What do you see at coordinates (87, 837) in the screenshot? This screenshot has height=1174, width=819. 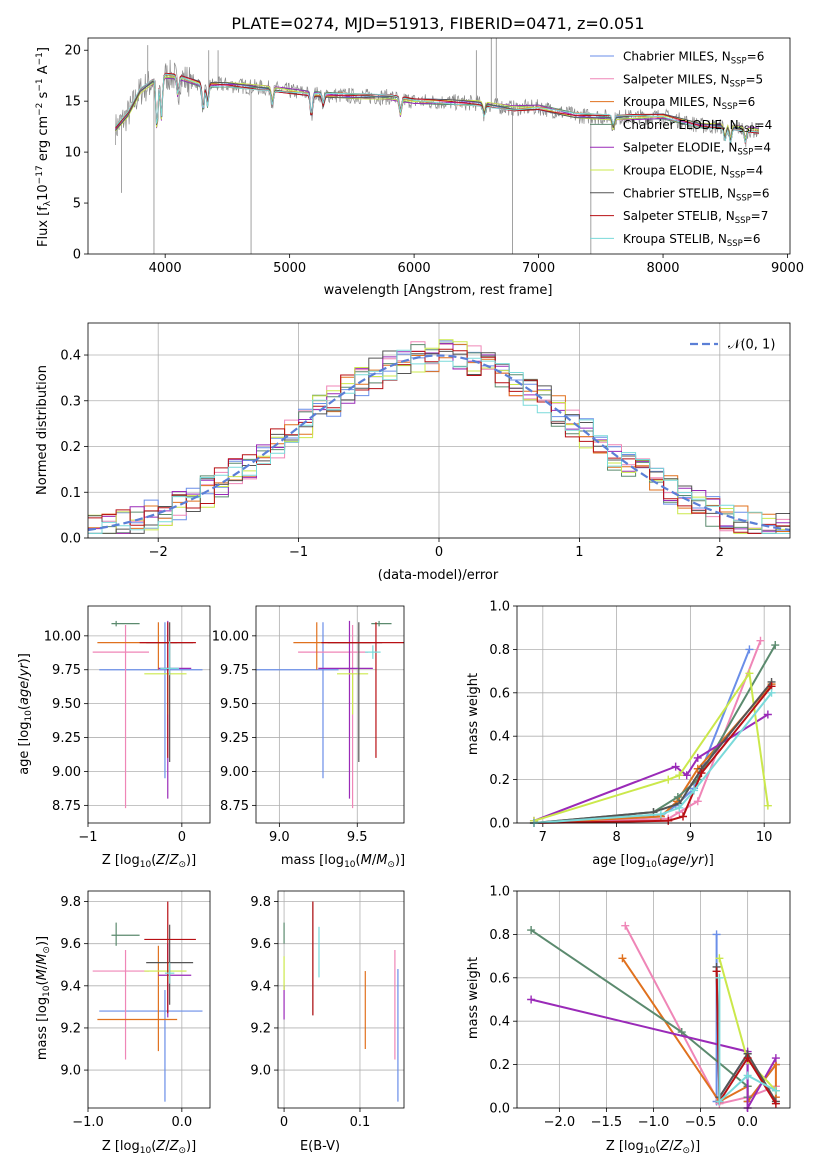 I see `age_vs_Z-xtick-label: −1` at bounding box center [87, 837].